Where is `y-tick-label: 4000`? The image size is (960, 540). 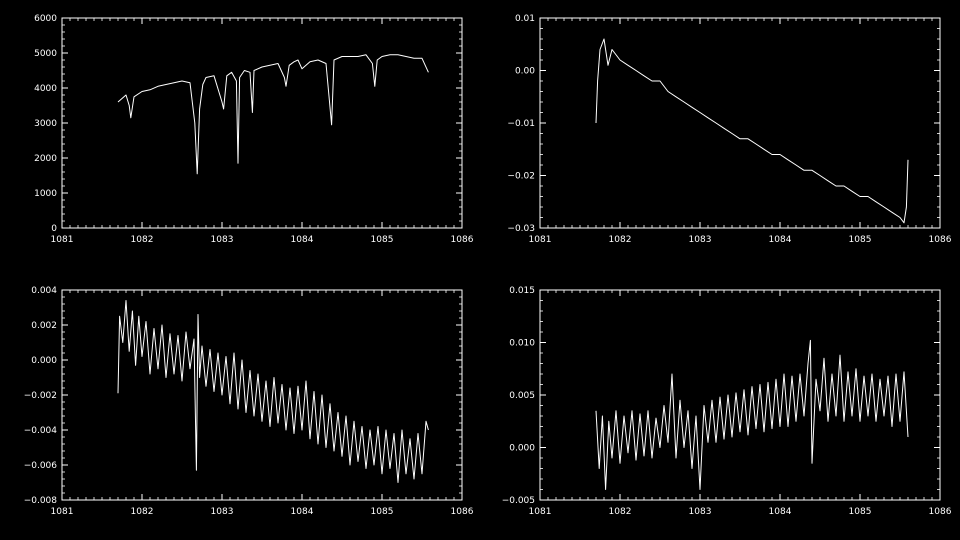
y-tick-label: 4000 is located at coordinates (45, 89).